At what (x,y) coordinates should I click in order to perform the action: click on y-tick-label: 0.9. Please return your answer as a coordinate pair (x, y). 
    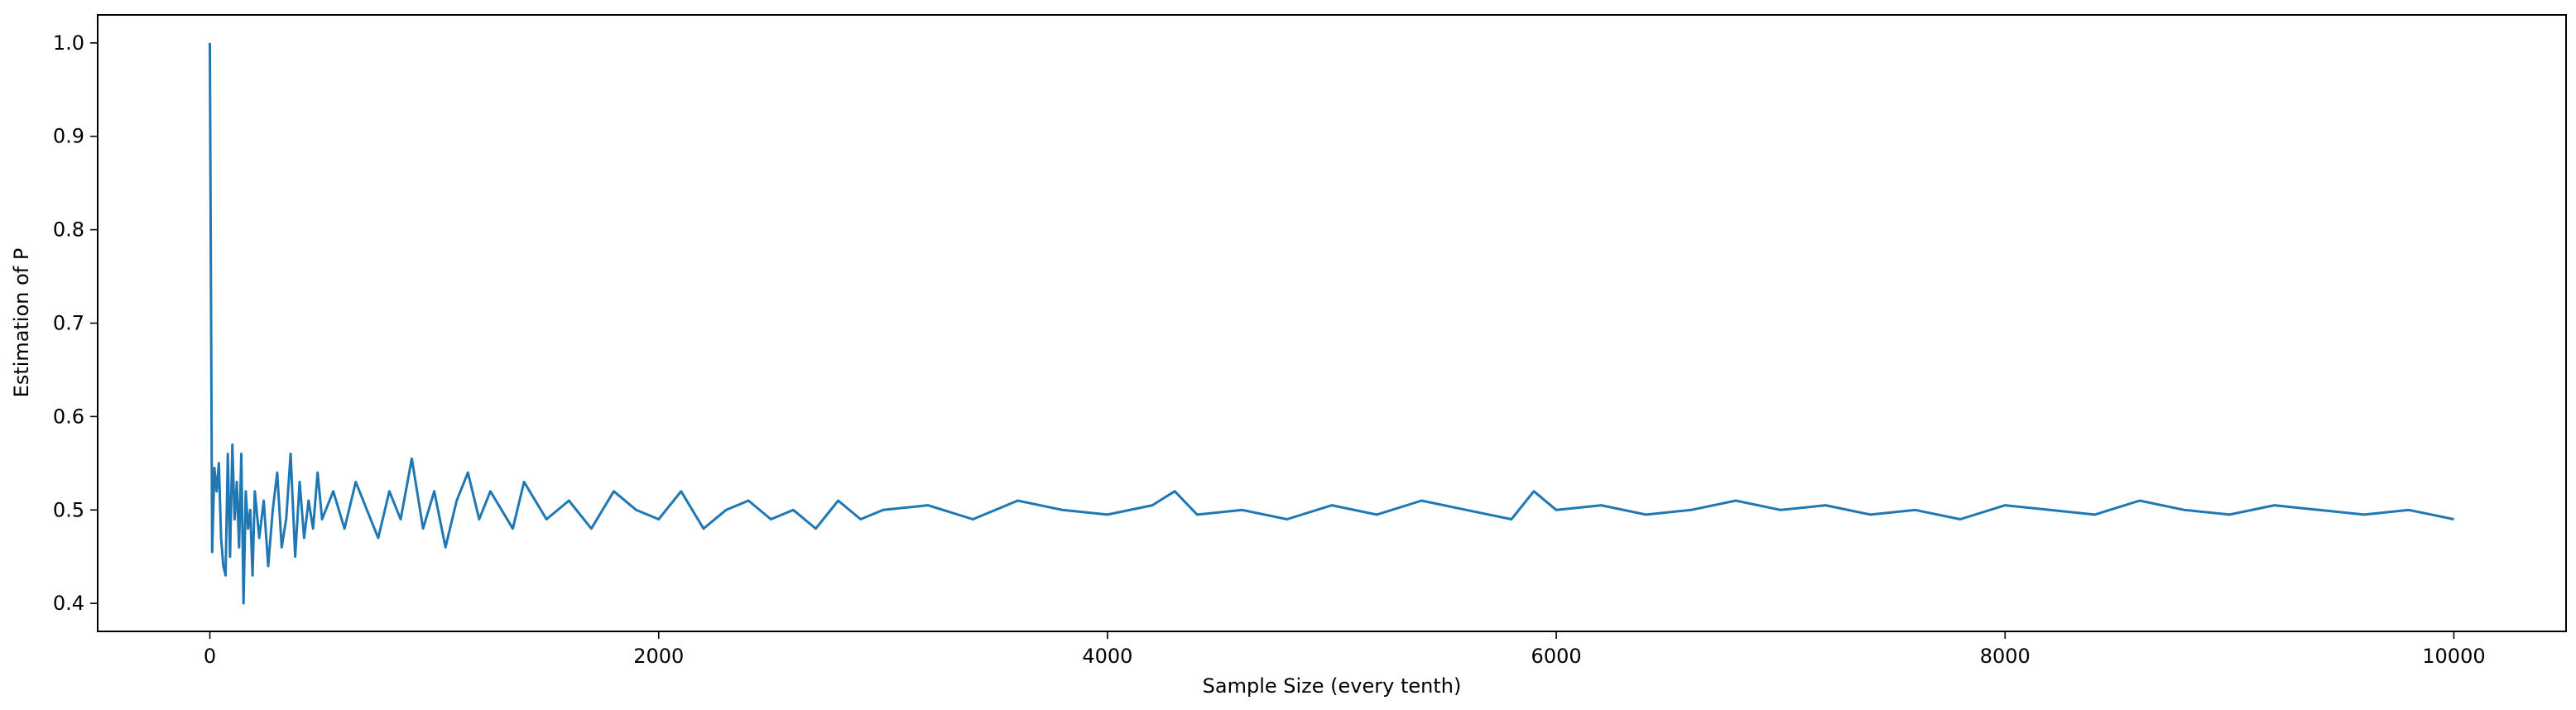
    Looking at the image, I should click on (68, 136).